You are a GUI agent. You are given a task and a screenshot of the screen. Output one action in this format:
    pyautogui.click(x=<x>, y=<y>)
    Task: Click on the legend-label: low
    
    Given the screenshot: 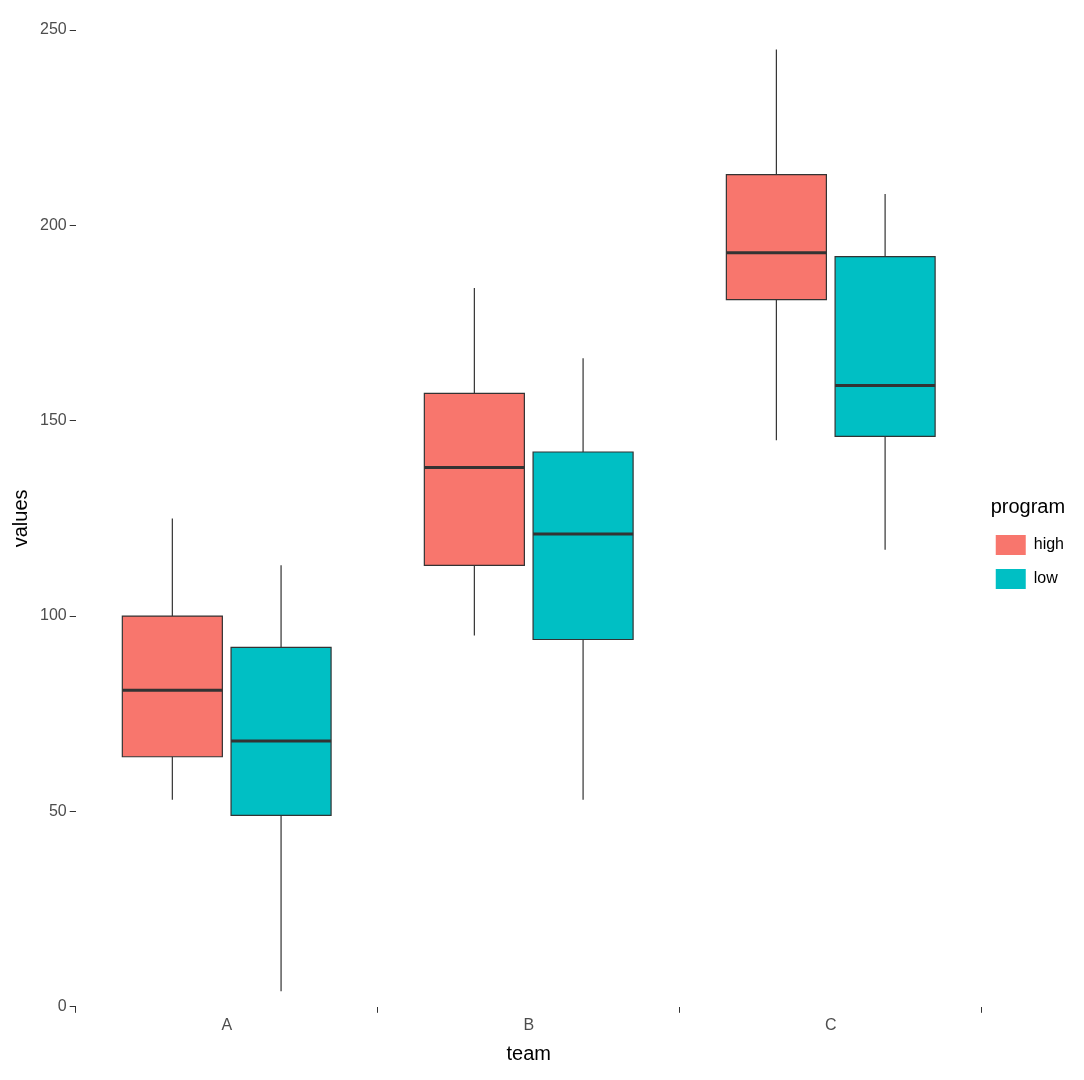 What is the action you would take?
    pyautogui.click(x=1046, y=578)
    